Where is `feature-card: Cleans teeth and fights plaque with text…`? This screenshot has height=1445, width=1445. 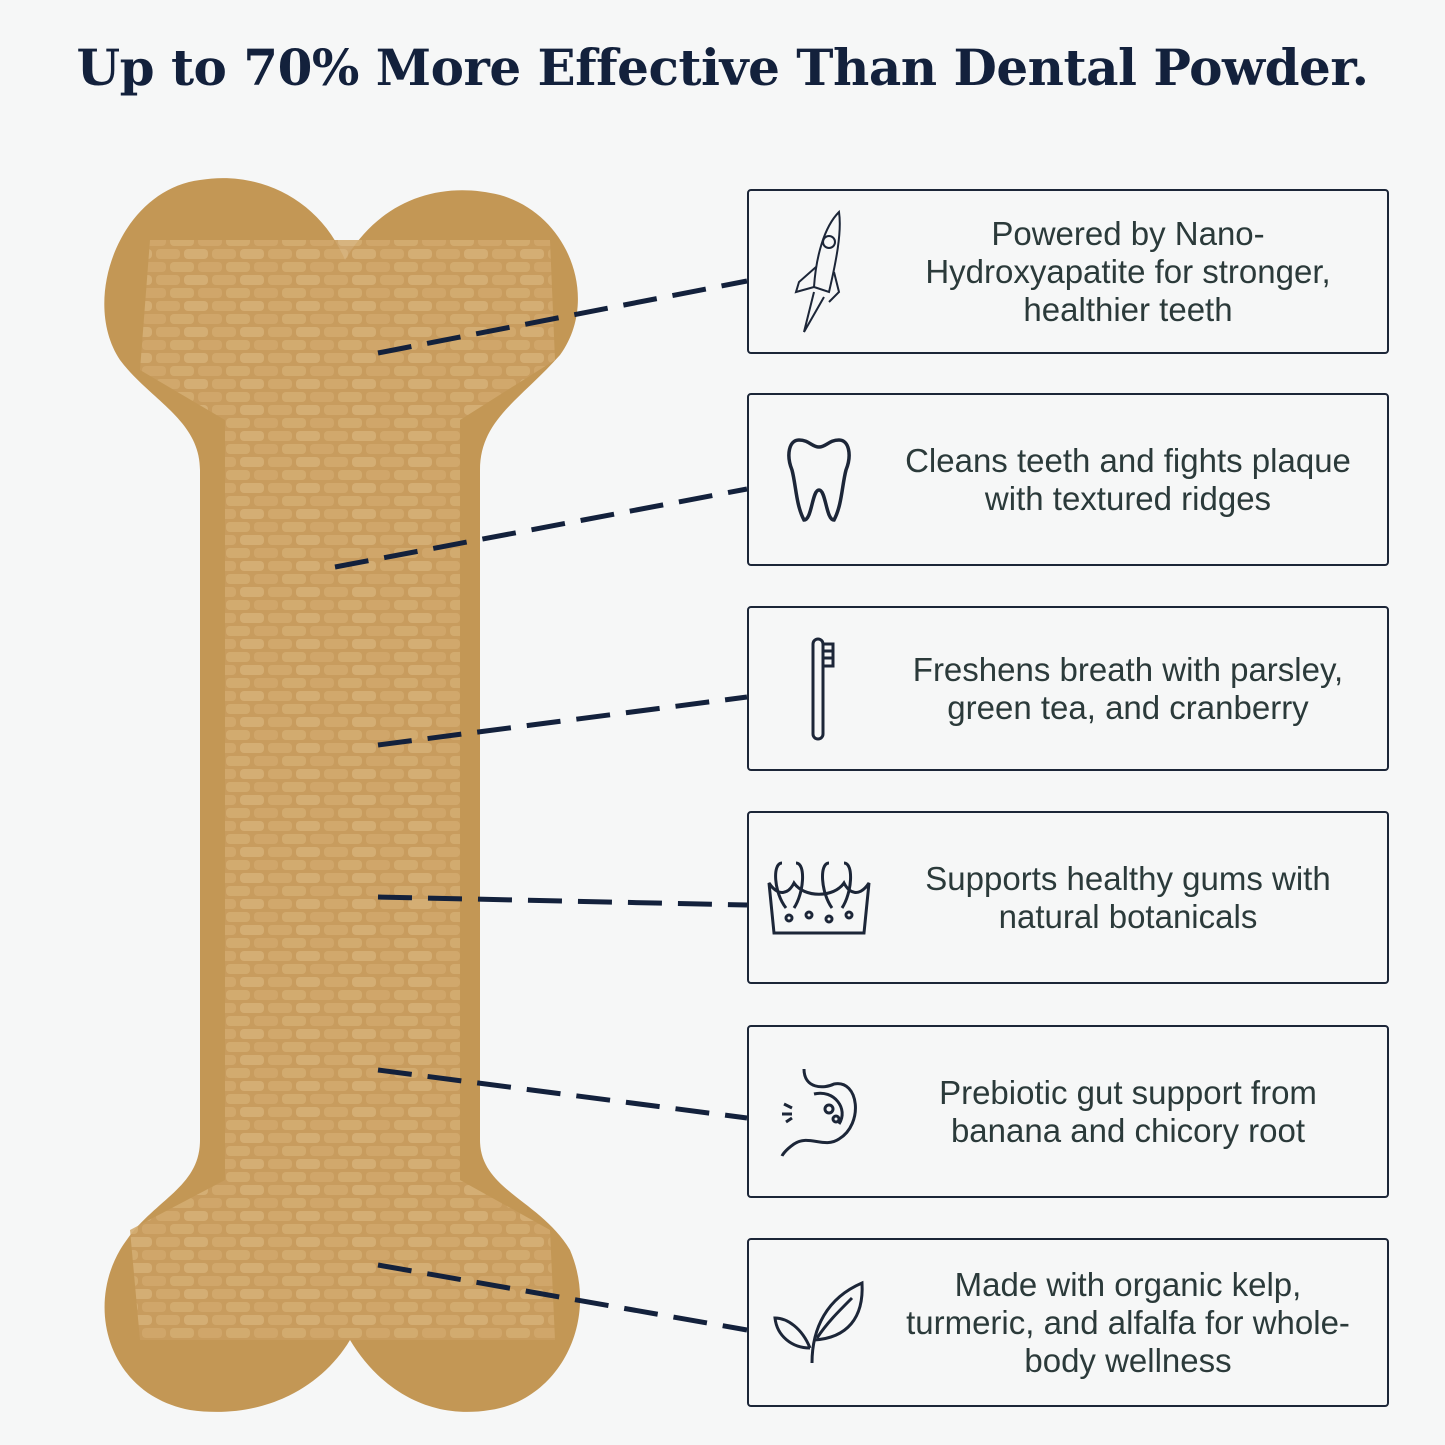
feature-card: Cleans teeth and fights plaque with text… is located at coordinates (1068, 479).